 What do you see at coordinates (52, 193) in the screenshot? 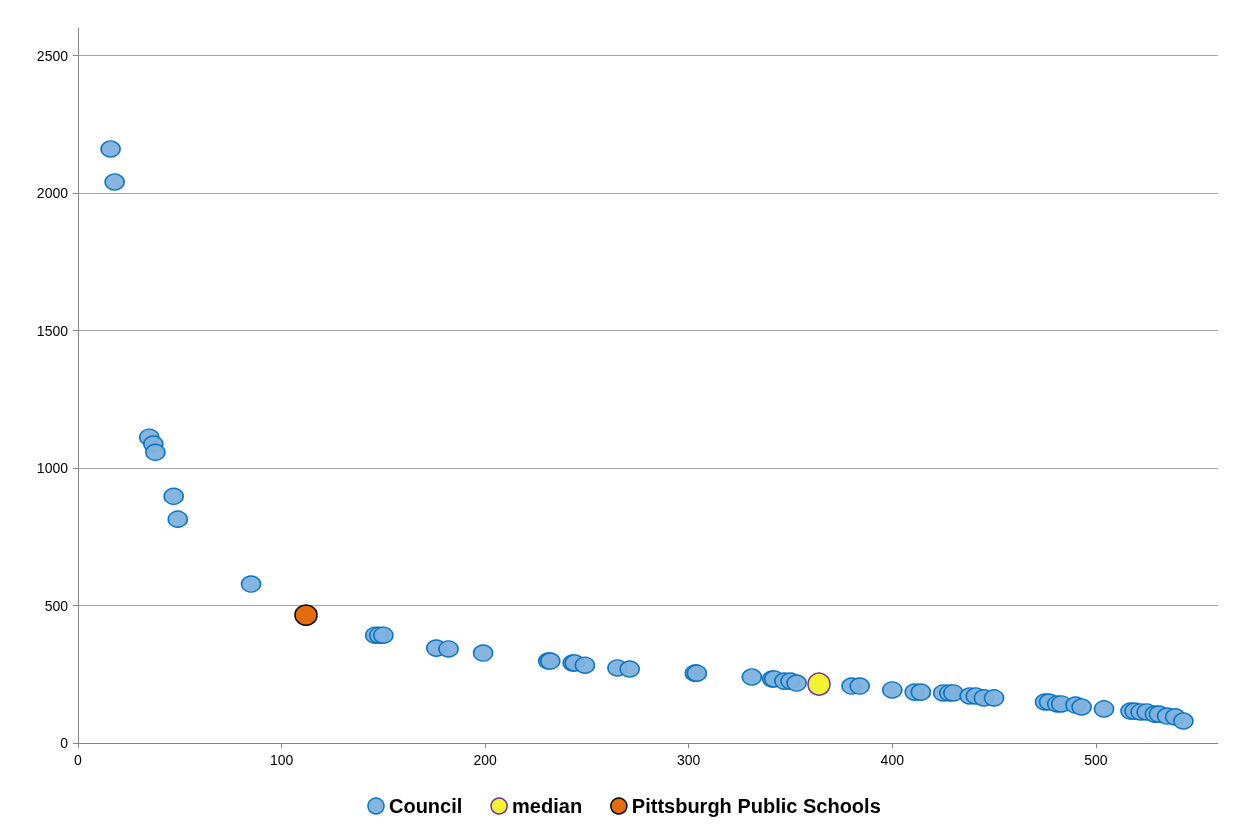
I see `y-tick-label: 2000` at bounding box center [52, 193].